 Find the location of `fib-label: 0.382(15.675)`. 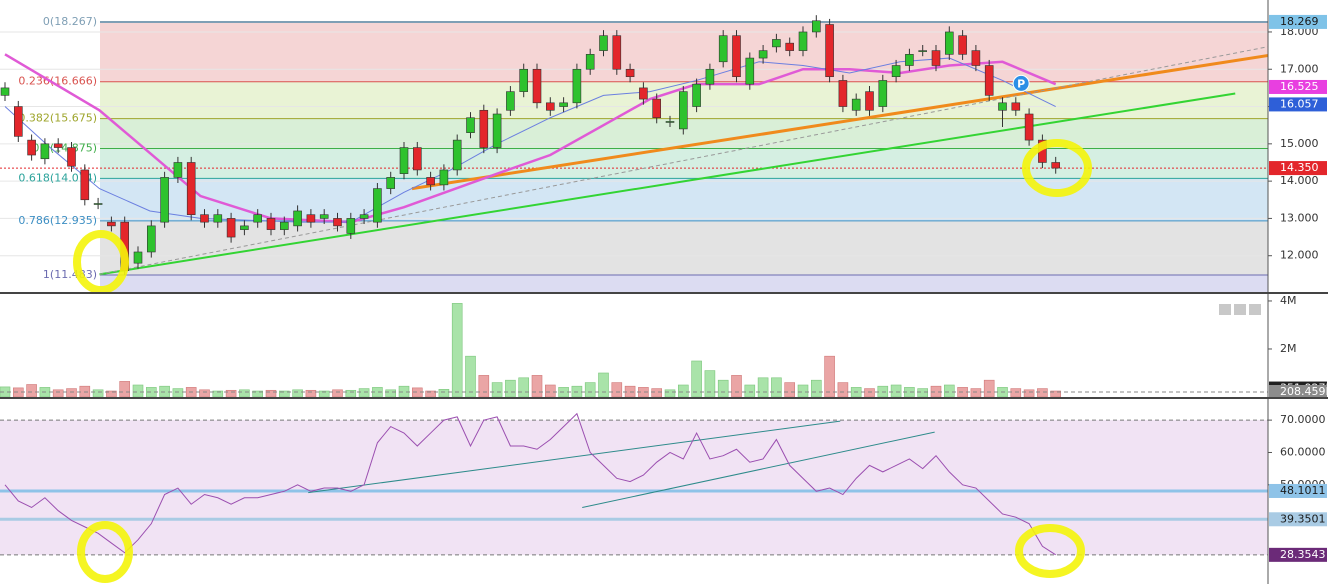

fib-label: 0.382(15.675) is located at coordinates (57, 118).